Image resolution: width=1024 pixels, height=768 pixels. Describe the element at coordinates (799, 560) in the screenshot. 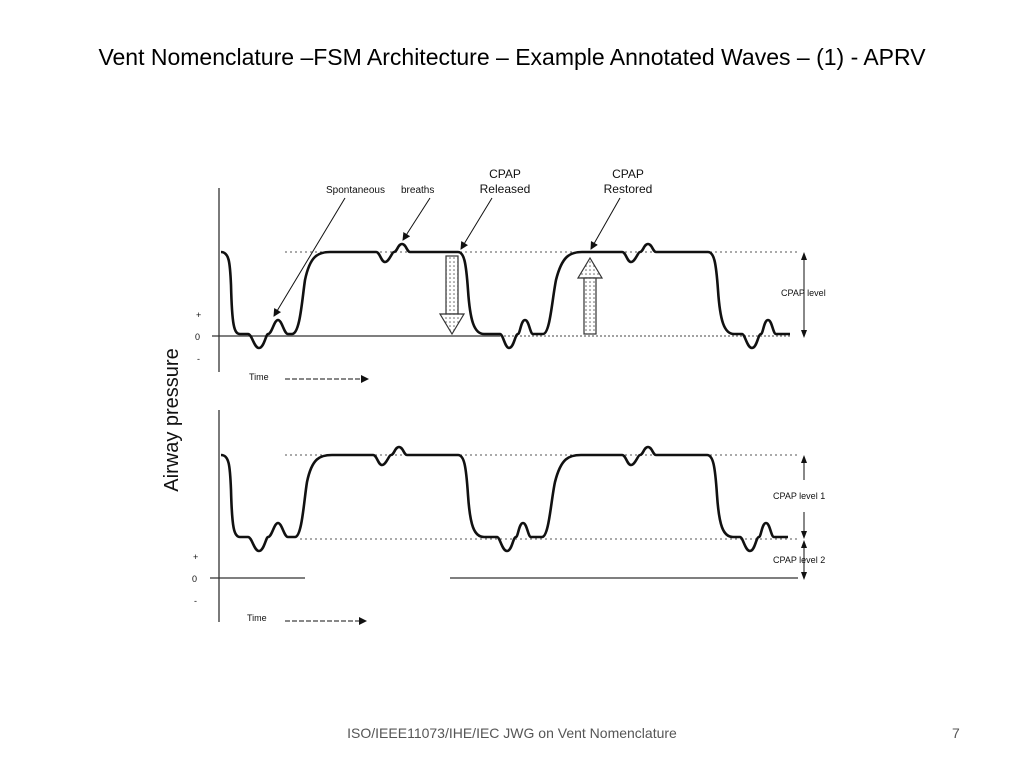

I see `bottom-cpap-level2-label: CPAP level 2` at that location.